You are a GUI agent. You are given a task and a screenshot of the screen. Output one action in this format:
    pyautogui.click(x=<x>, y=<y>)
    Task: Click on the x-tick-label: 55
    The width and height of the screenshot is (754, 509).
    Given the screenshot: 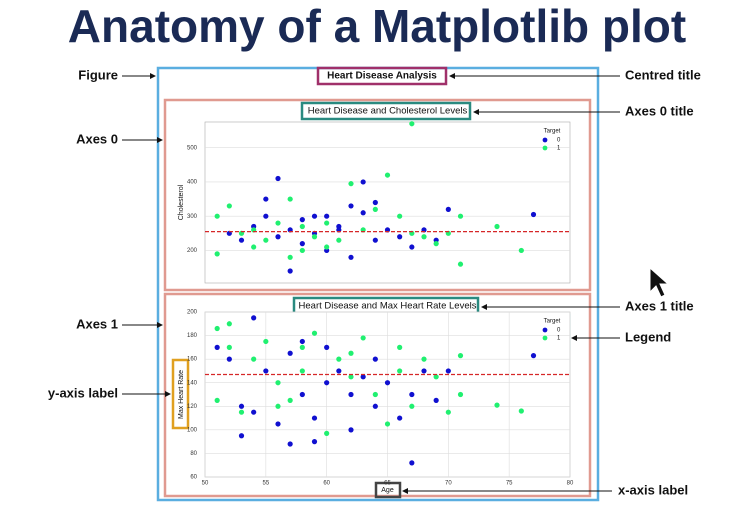 What is the action you would take?
    pyautogui.click(x=265, y=484)
    